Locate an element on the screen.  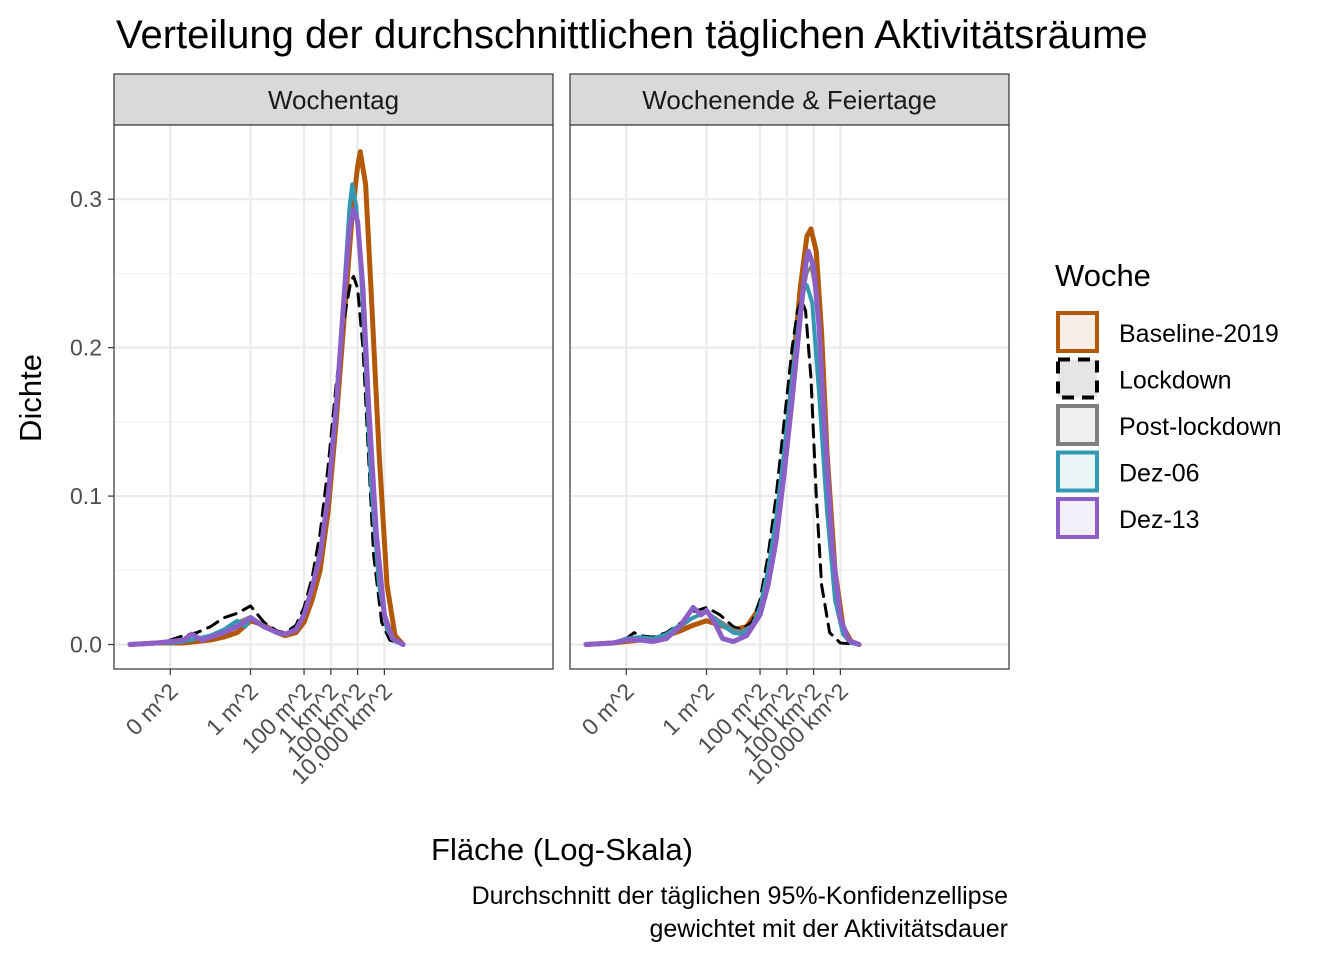
y-axis: Dichte is located at coordinates (30, 398).